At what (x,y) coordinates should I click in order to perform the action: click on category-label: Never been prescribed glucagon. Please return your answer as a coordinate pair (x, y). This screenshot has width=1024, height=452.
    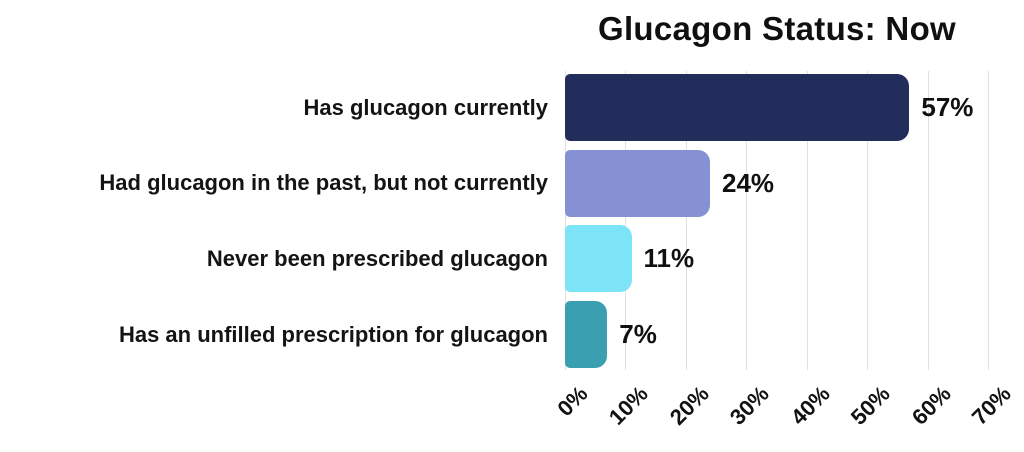
    Looking at the image, I should click on (377, 258).